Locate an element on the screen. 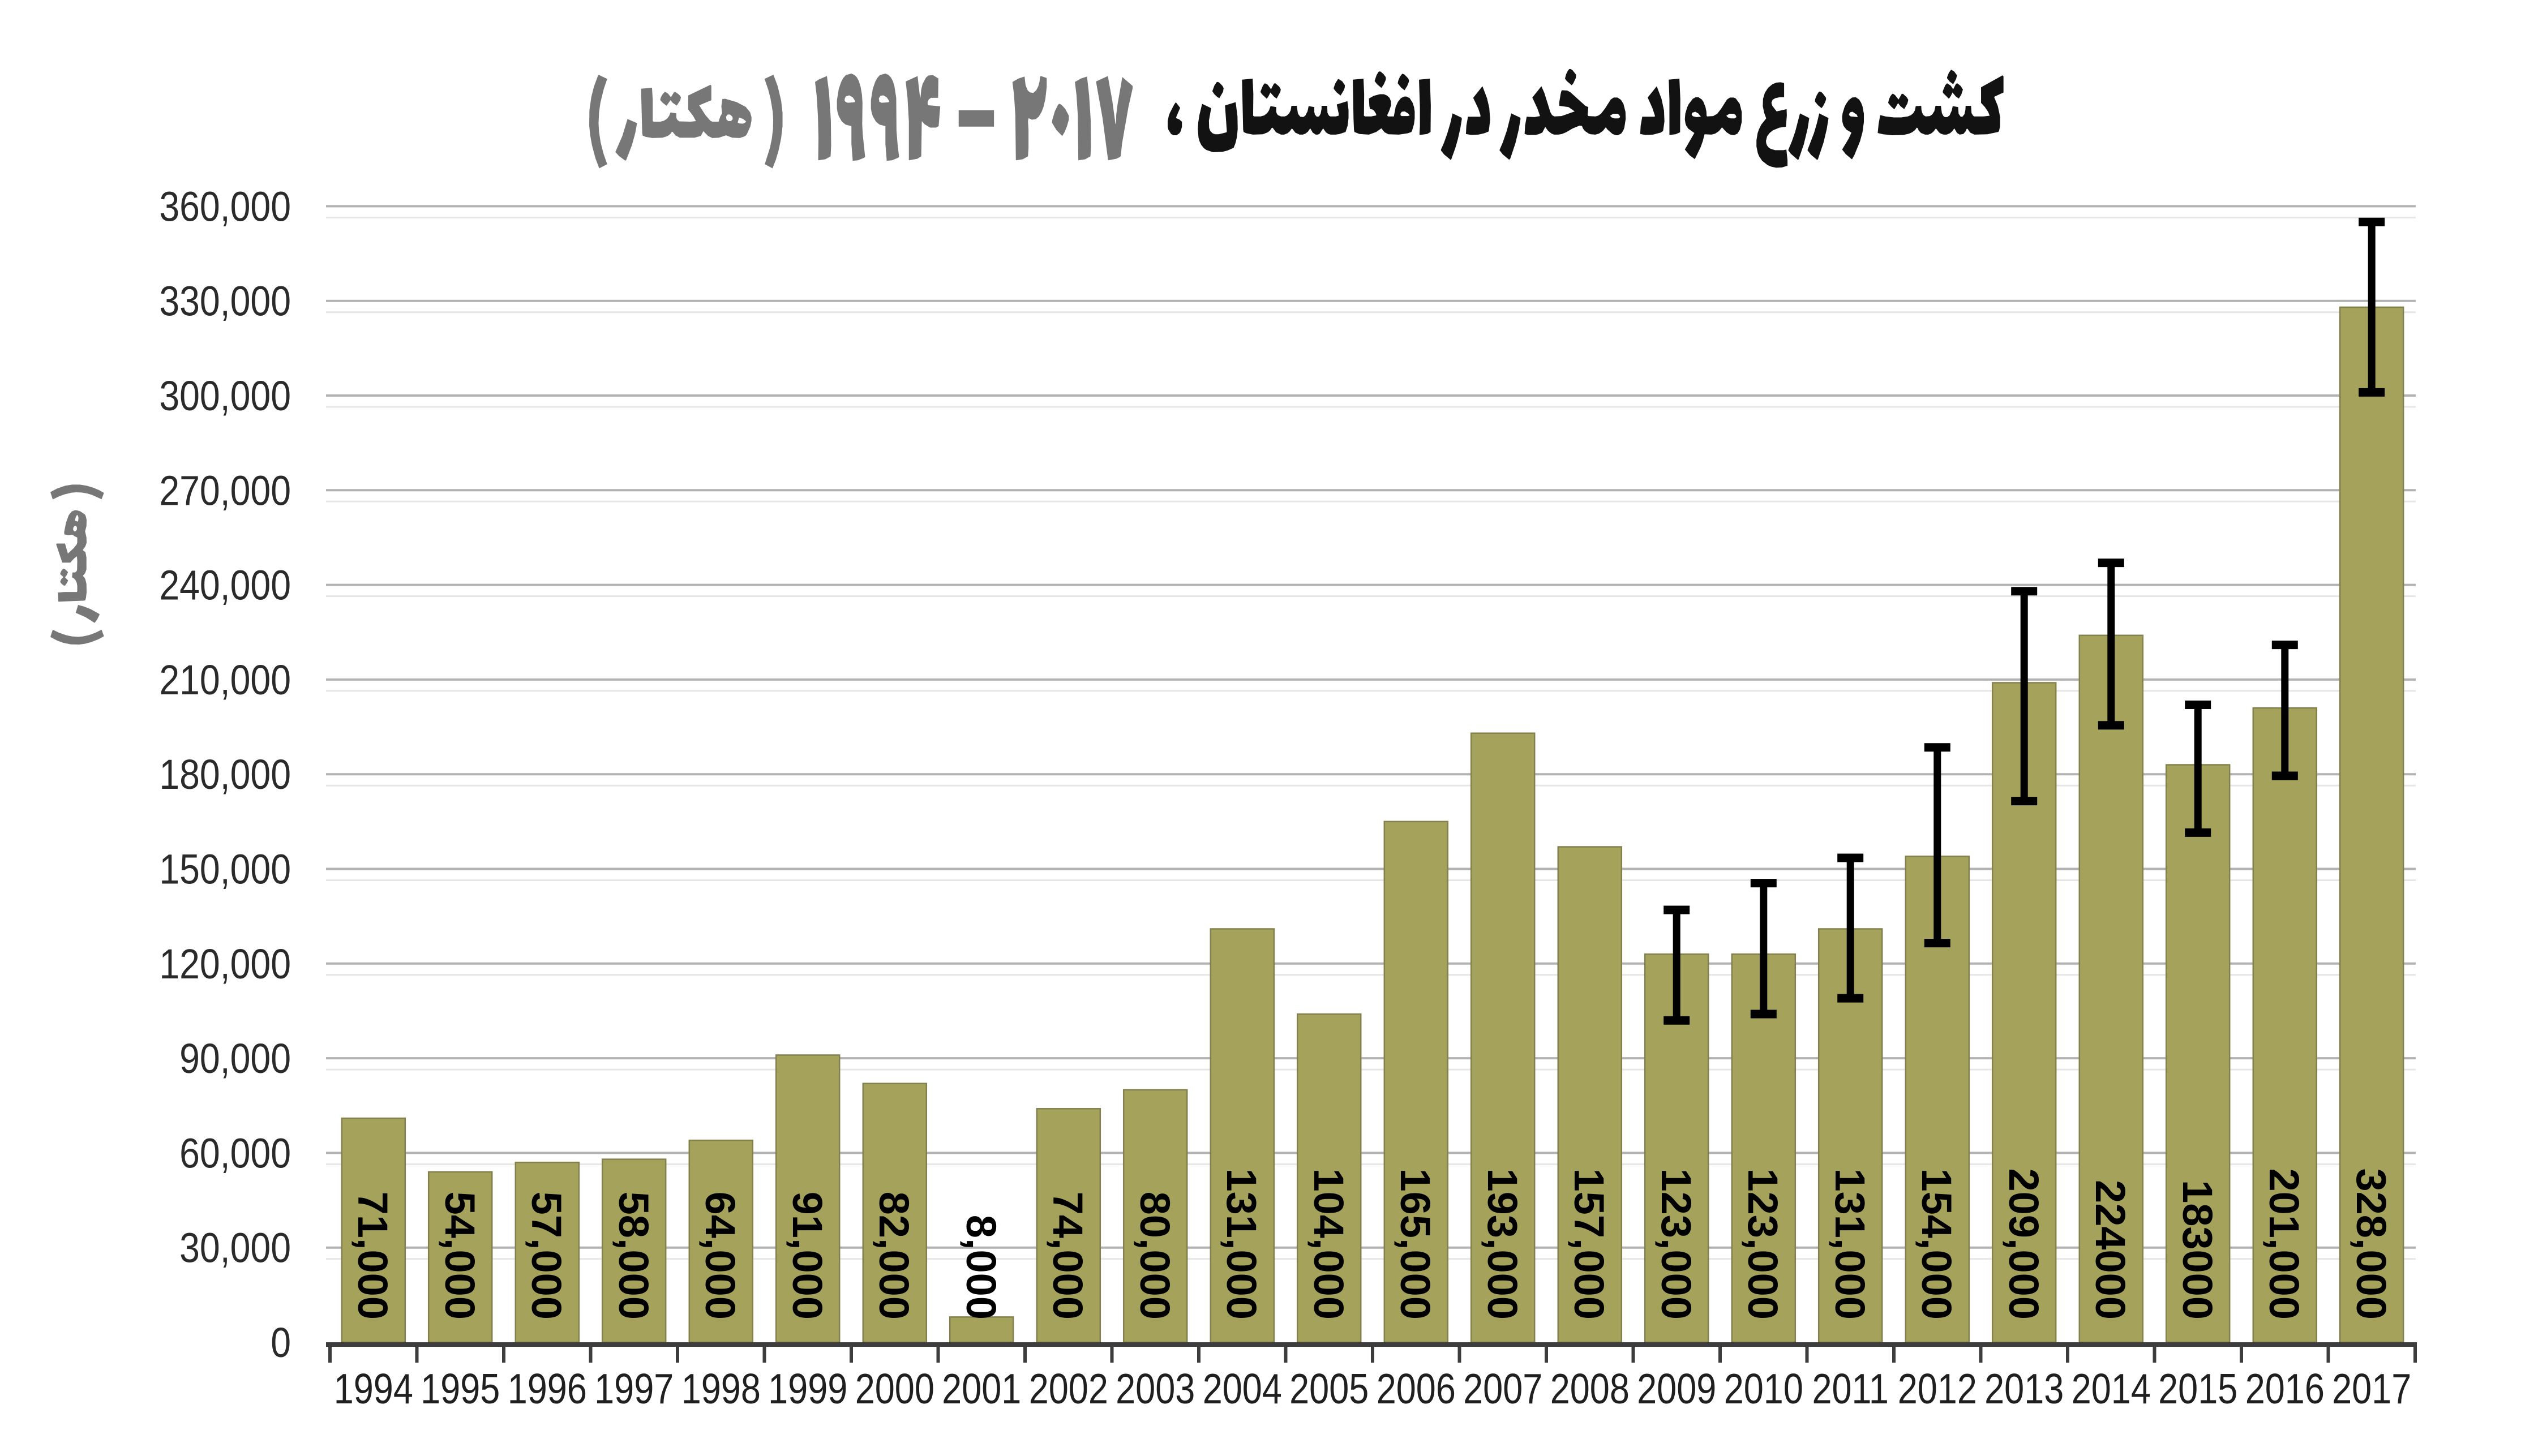 The width and height of the screenshot is (2521, 1456). svg-text: 54,000 is located at coordinates (459, 1256).